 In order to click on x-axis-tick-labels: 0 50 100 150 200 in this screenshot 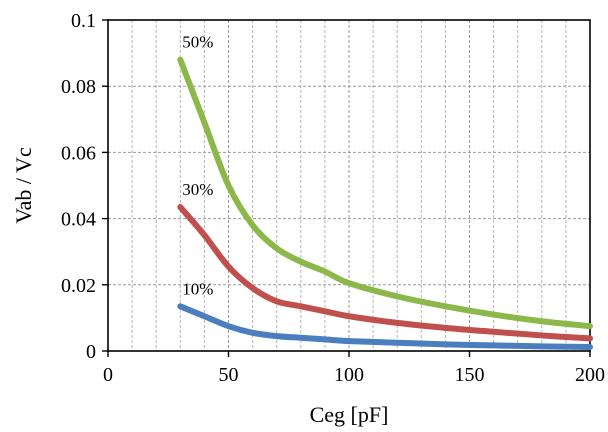, I will do `click(354, 375)`.